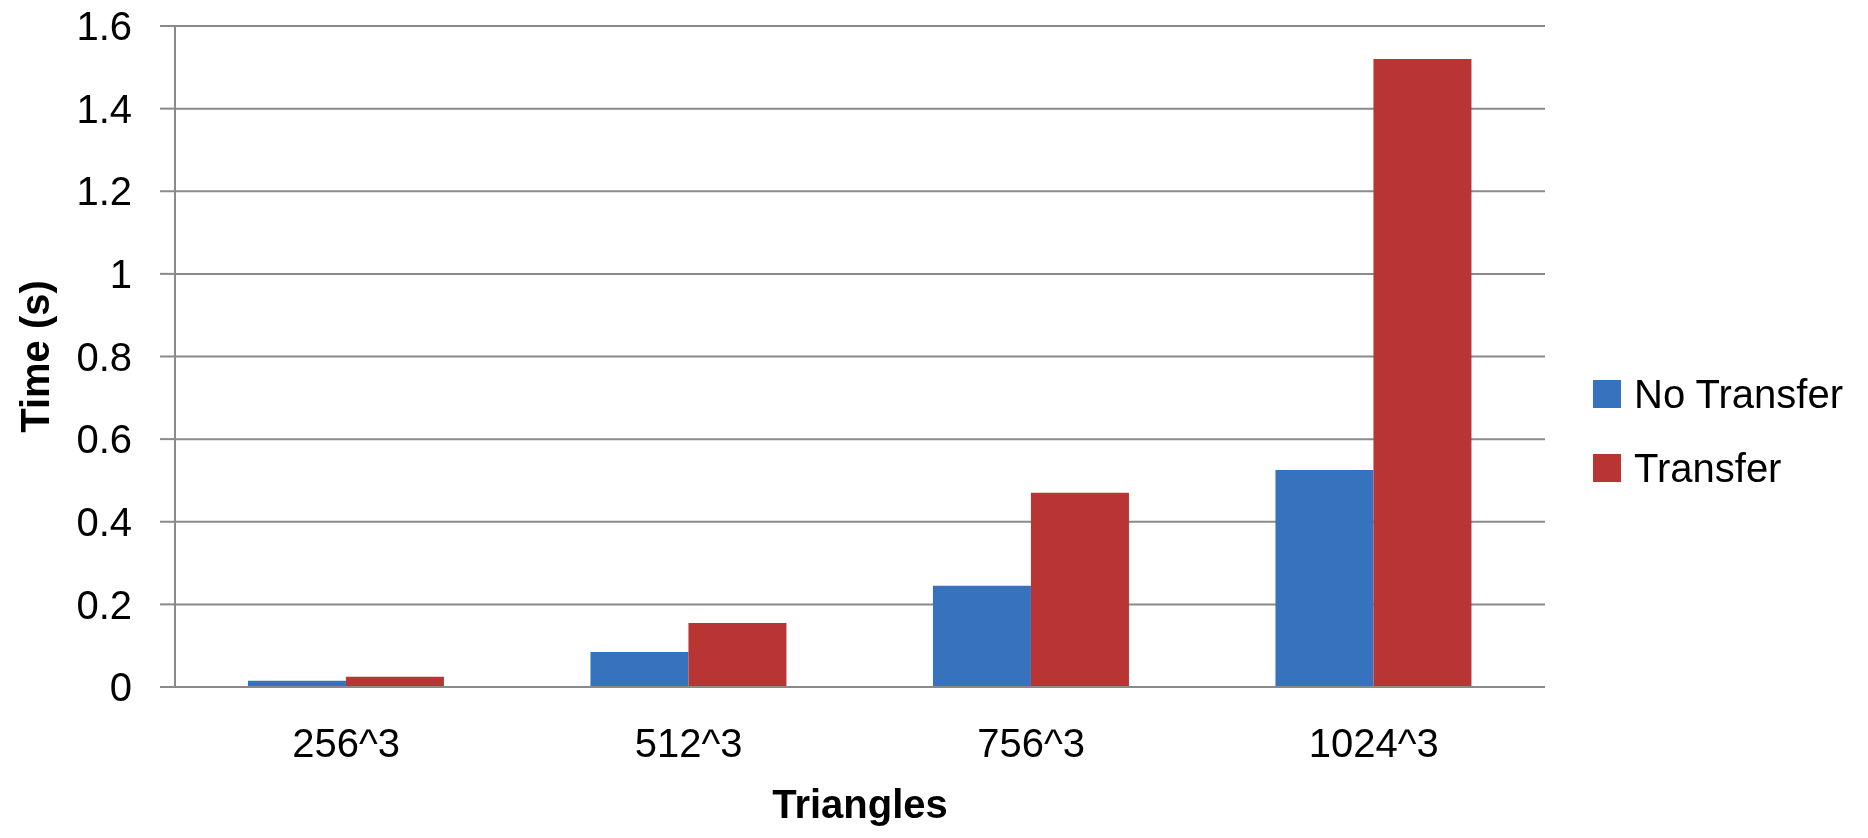  I want to click on y-axis-title: Time (s), so click(35, 356).